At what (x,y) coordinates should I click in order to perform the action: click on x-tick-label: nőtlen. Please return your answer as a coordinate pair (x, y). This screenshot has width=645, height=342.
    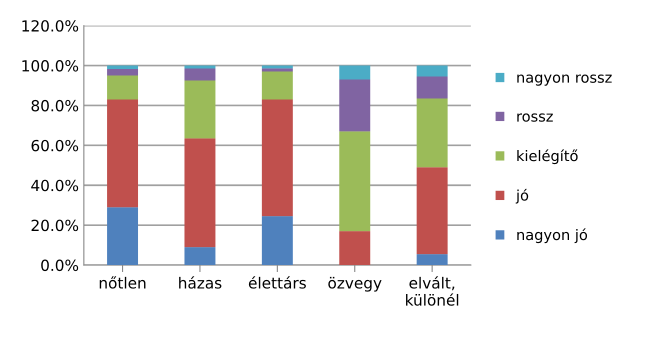
    Looking at the image, I should click on (123, 282).